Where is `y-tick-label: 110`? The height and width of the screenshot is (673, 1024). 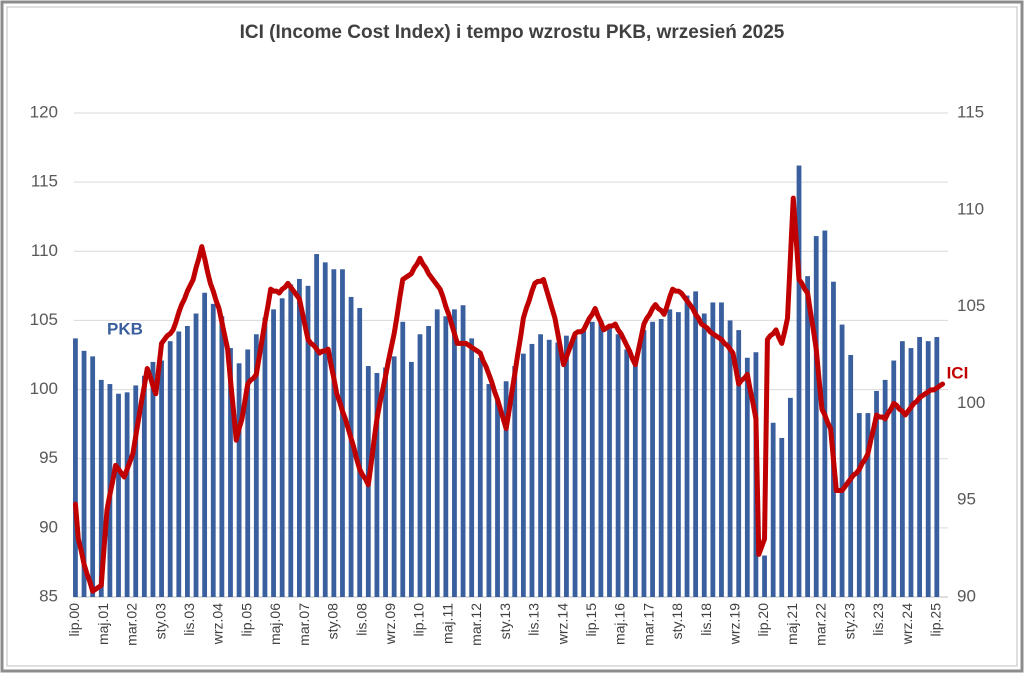
y-tick-label: 110 is located at coordinates (44, 250).